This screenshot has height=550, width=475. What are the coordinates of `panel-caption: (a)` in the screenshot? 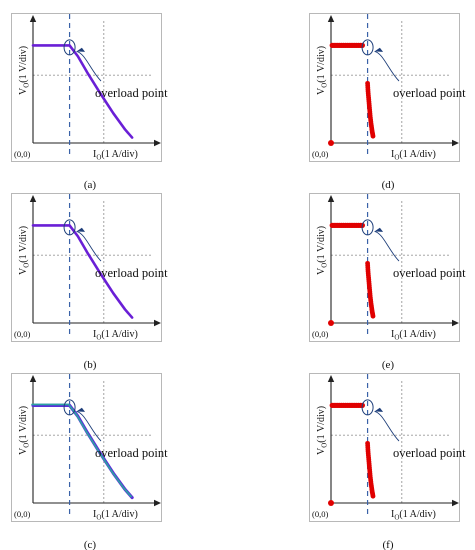 It's located at (90, 185).